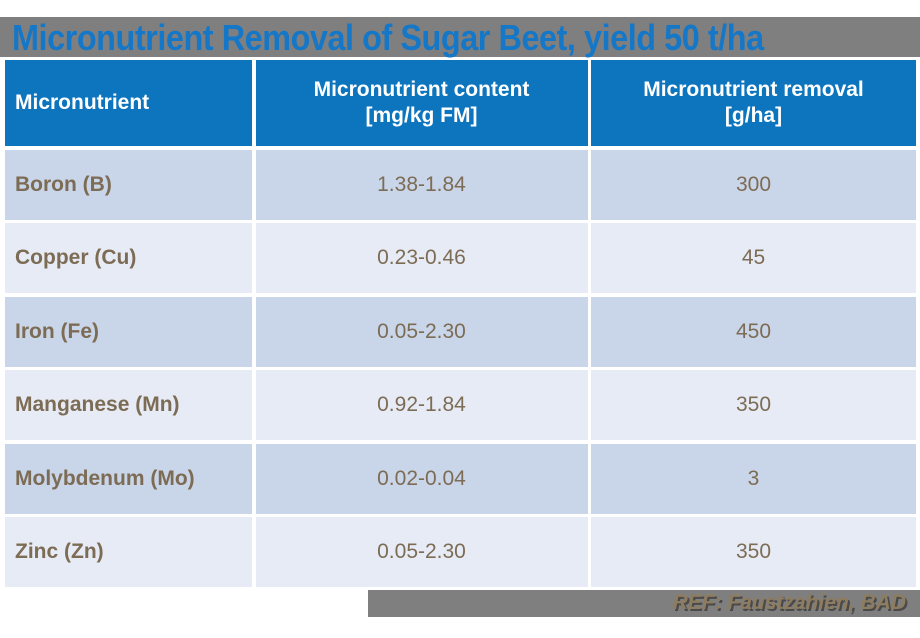 This screenshot has height=638, width=920. What do you see at coordinates (421, 184) in the screenshot?
I see `table-row-boron-content: 1.38-1.84` at bounding box center [421, 184].